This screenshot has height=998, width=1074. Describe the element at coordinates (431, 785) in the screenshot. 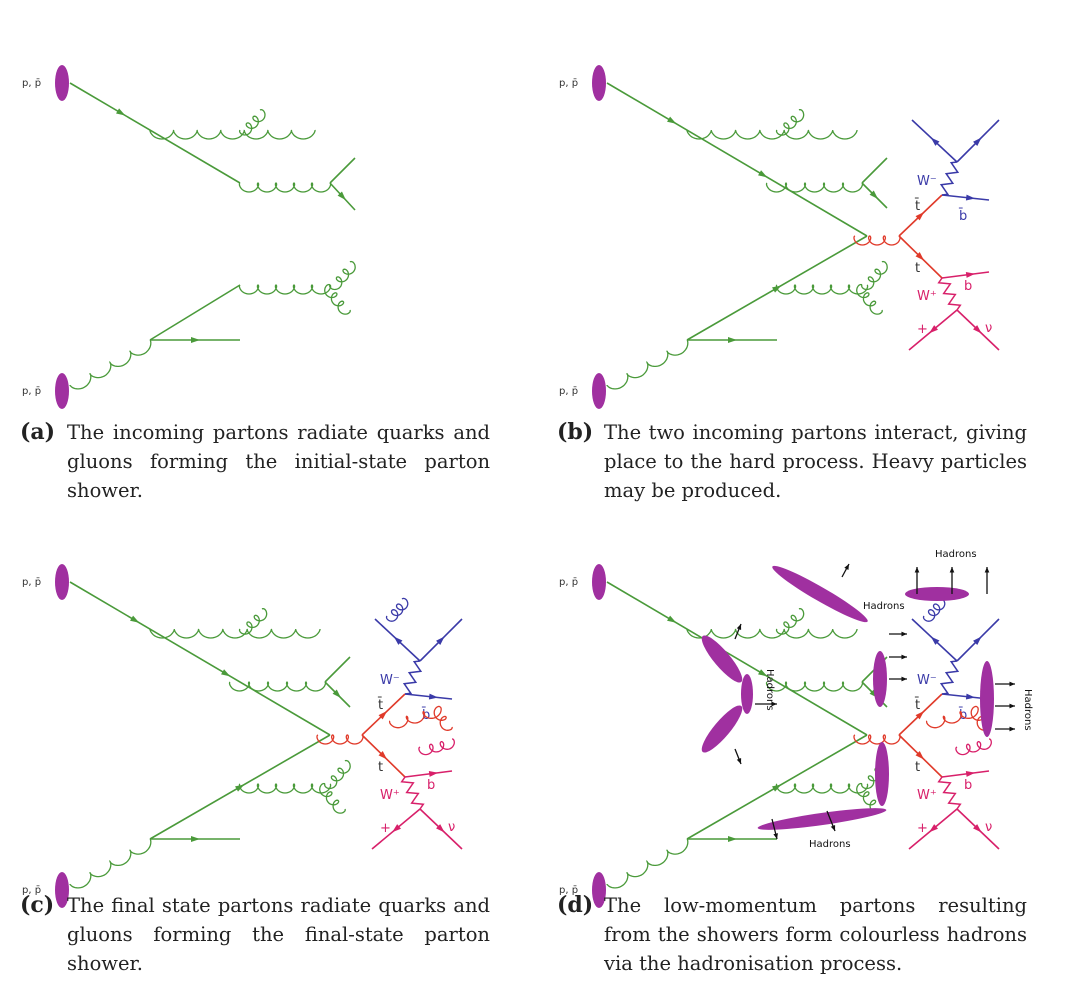

I see `b-label: b` at that location.